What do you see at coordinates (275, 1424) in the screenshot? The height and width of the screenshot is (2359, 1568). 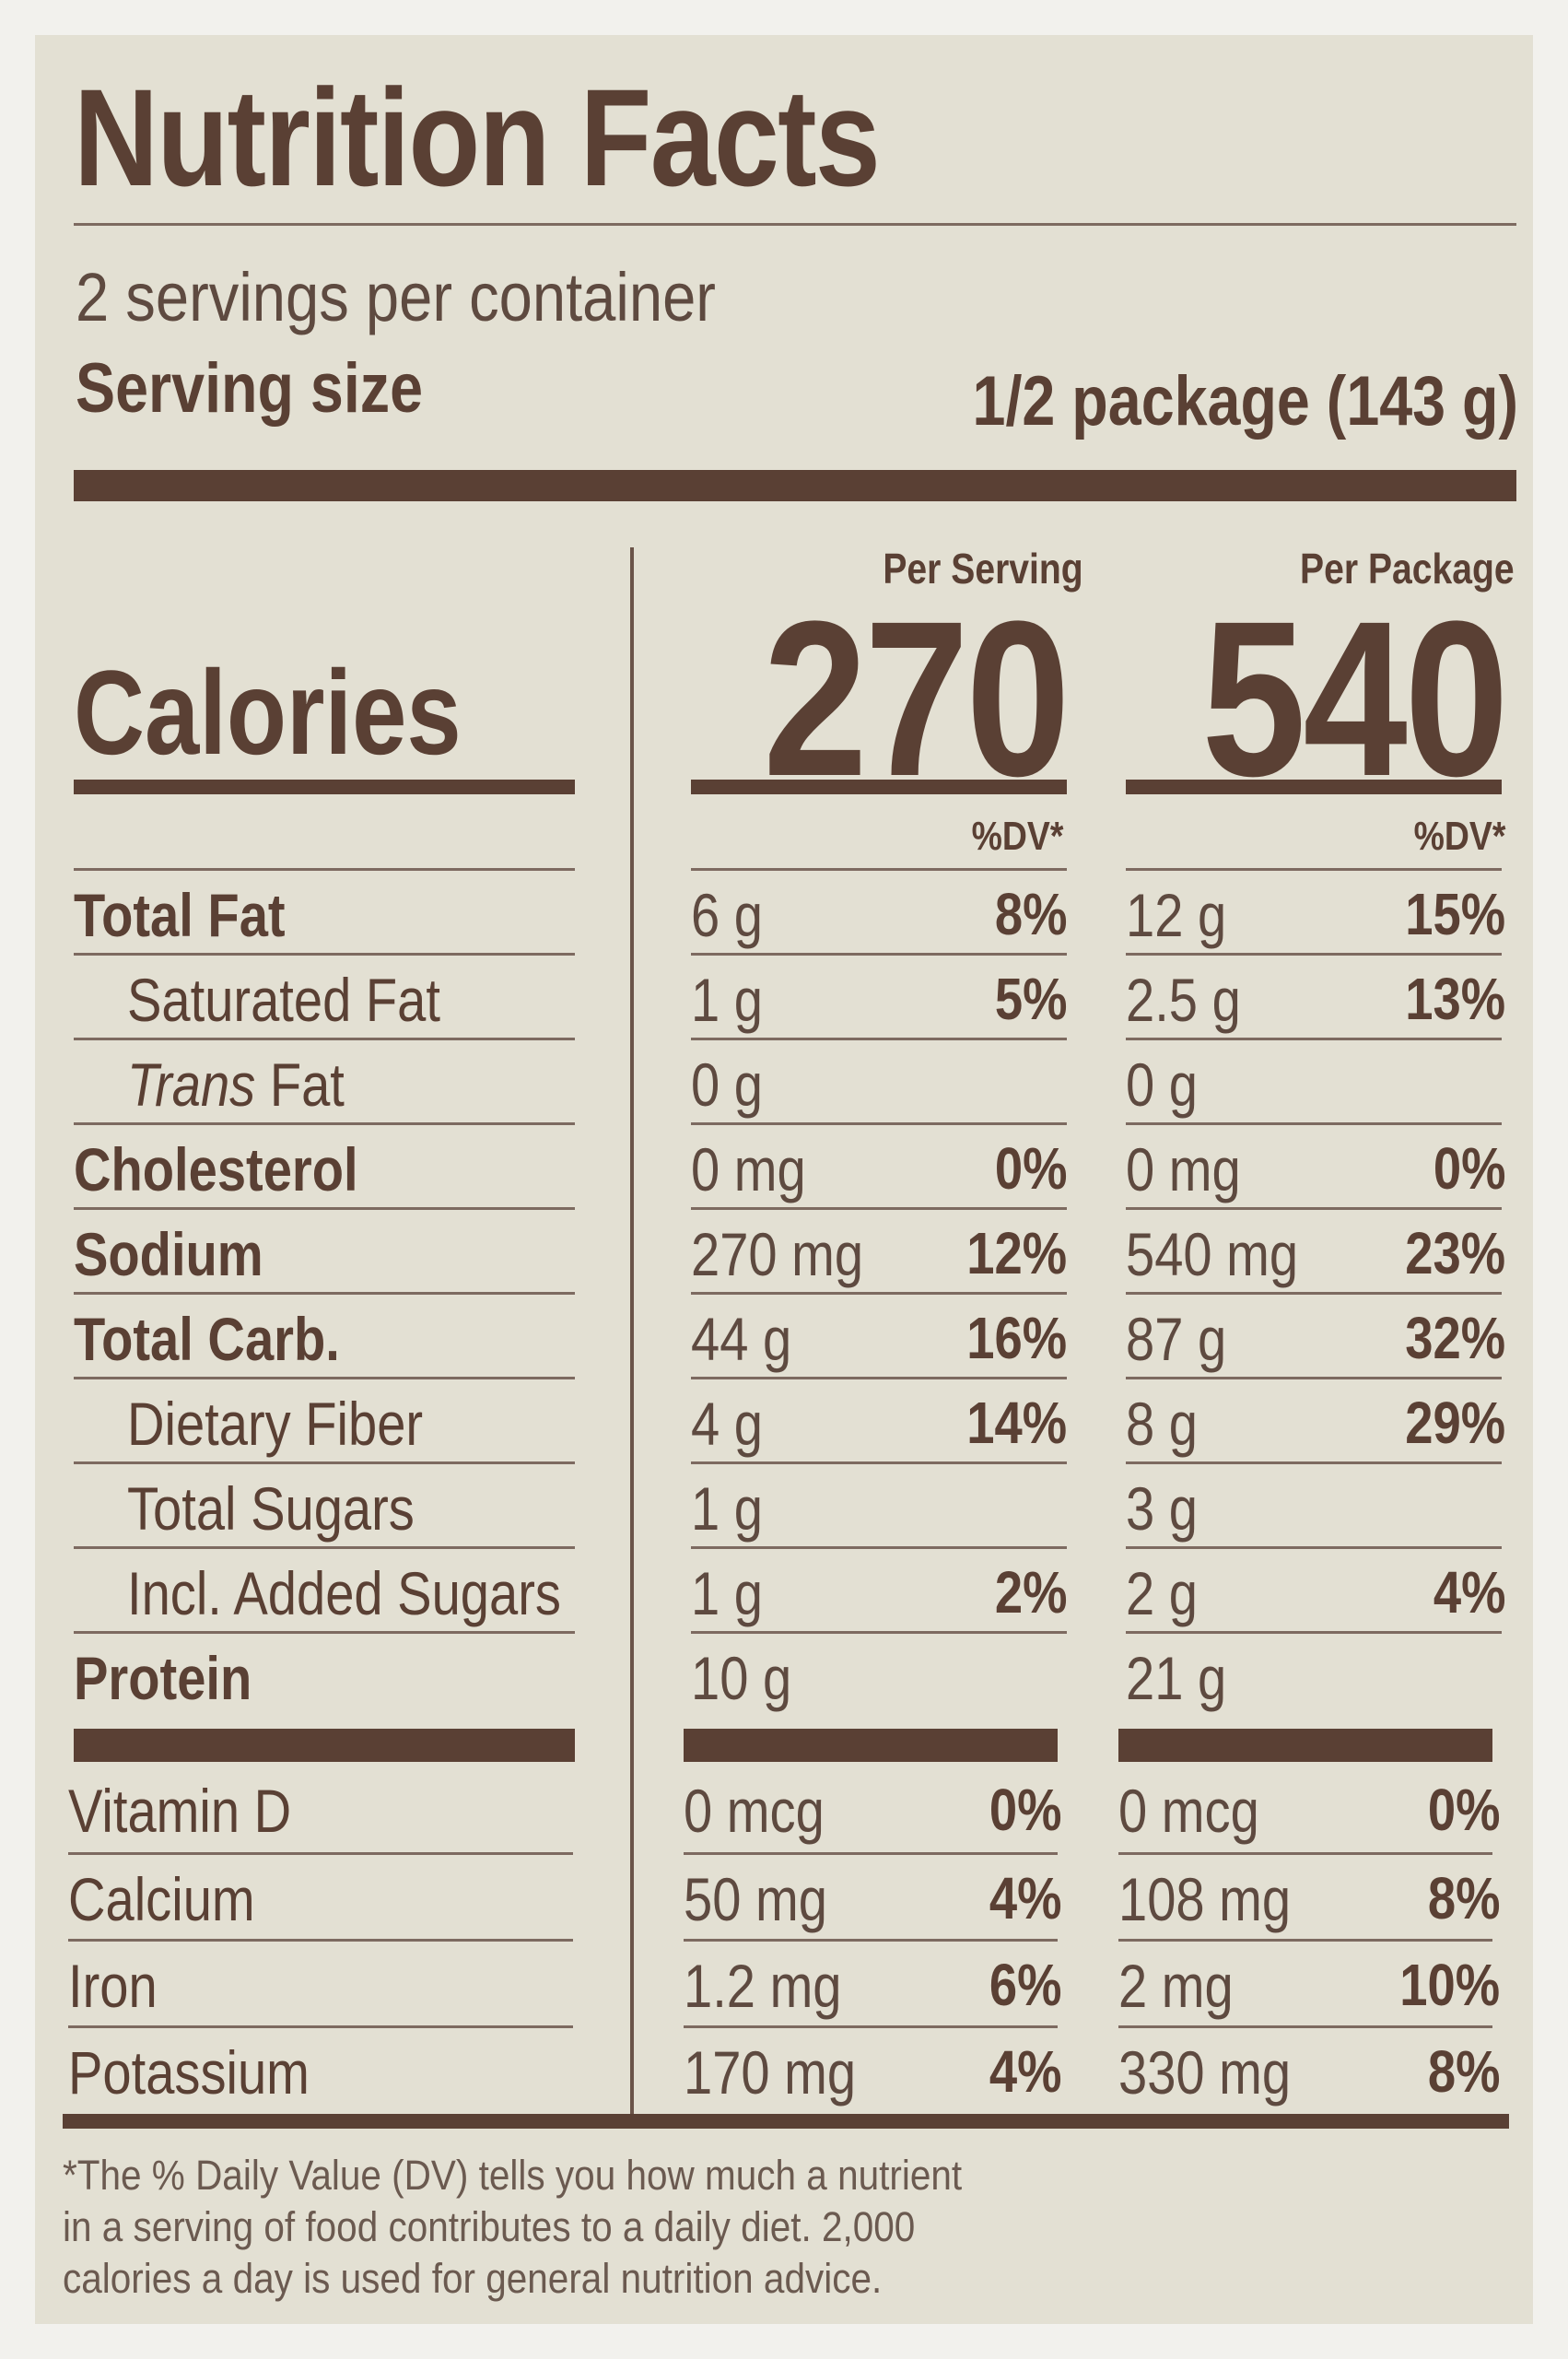 I see `nutrient-name: Dietary Fiber` at bounding box center [275, 1424].